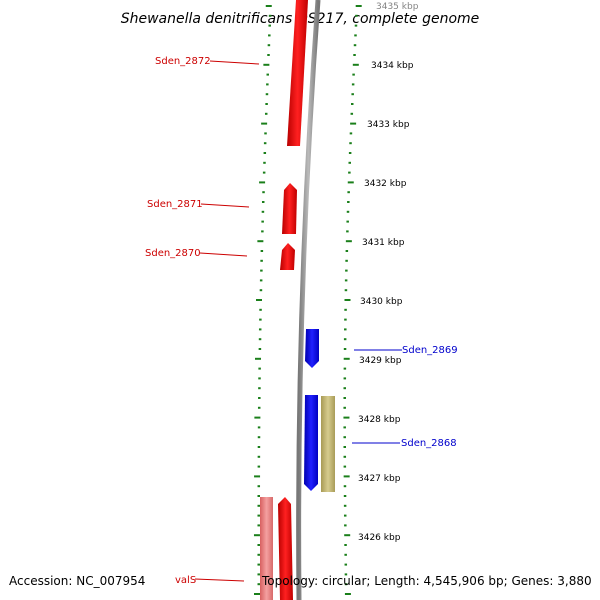  What do you see at coordinates (262, 300) in the screenshot?
I see `inner-tick-ring` at bounding box center [262, 300].